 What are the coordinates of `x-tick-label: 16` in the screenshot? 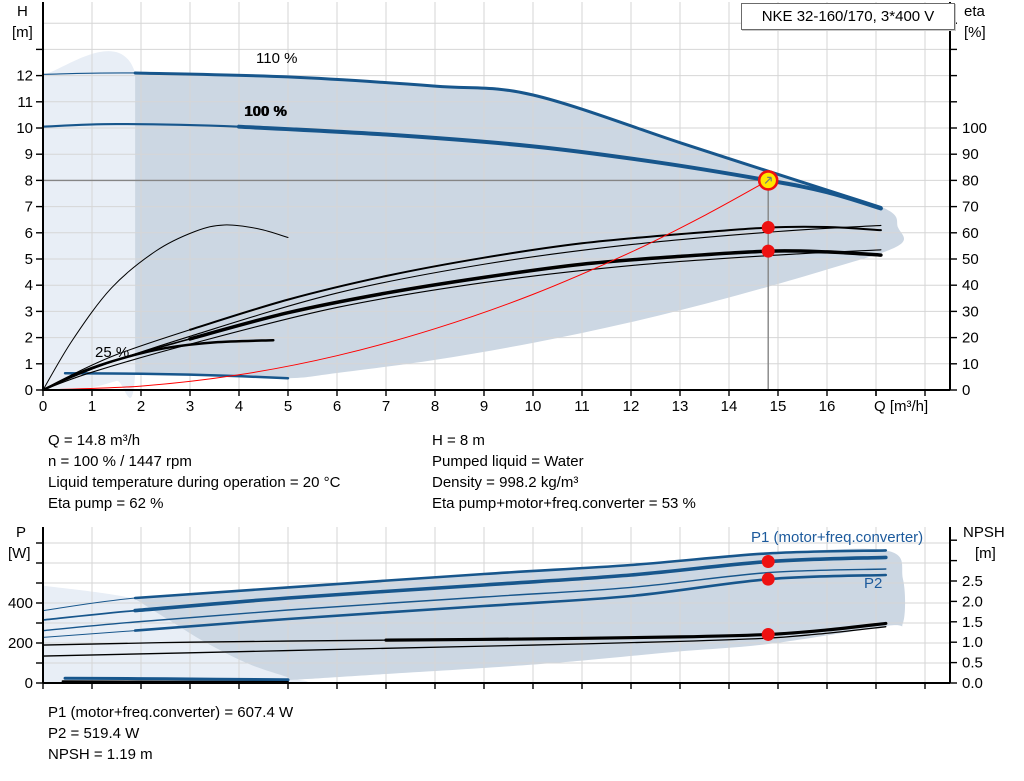 It's located at (827, 406).